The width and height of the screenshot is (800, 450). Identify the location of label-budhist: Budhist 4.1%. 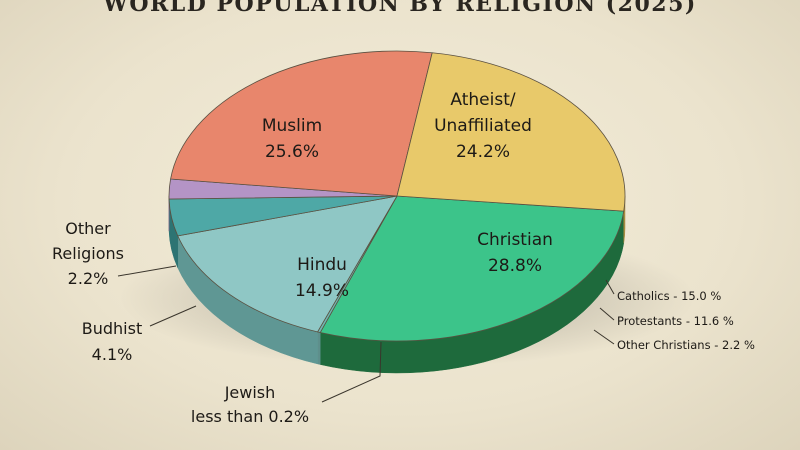
(112, 341).